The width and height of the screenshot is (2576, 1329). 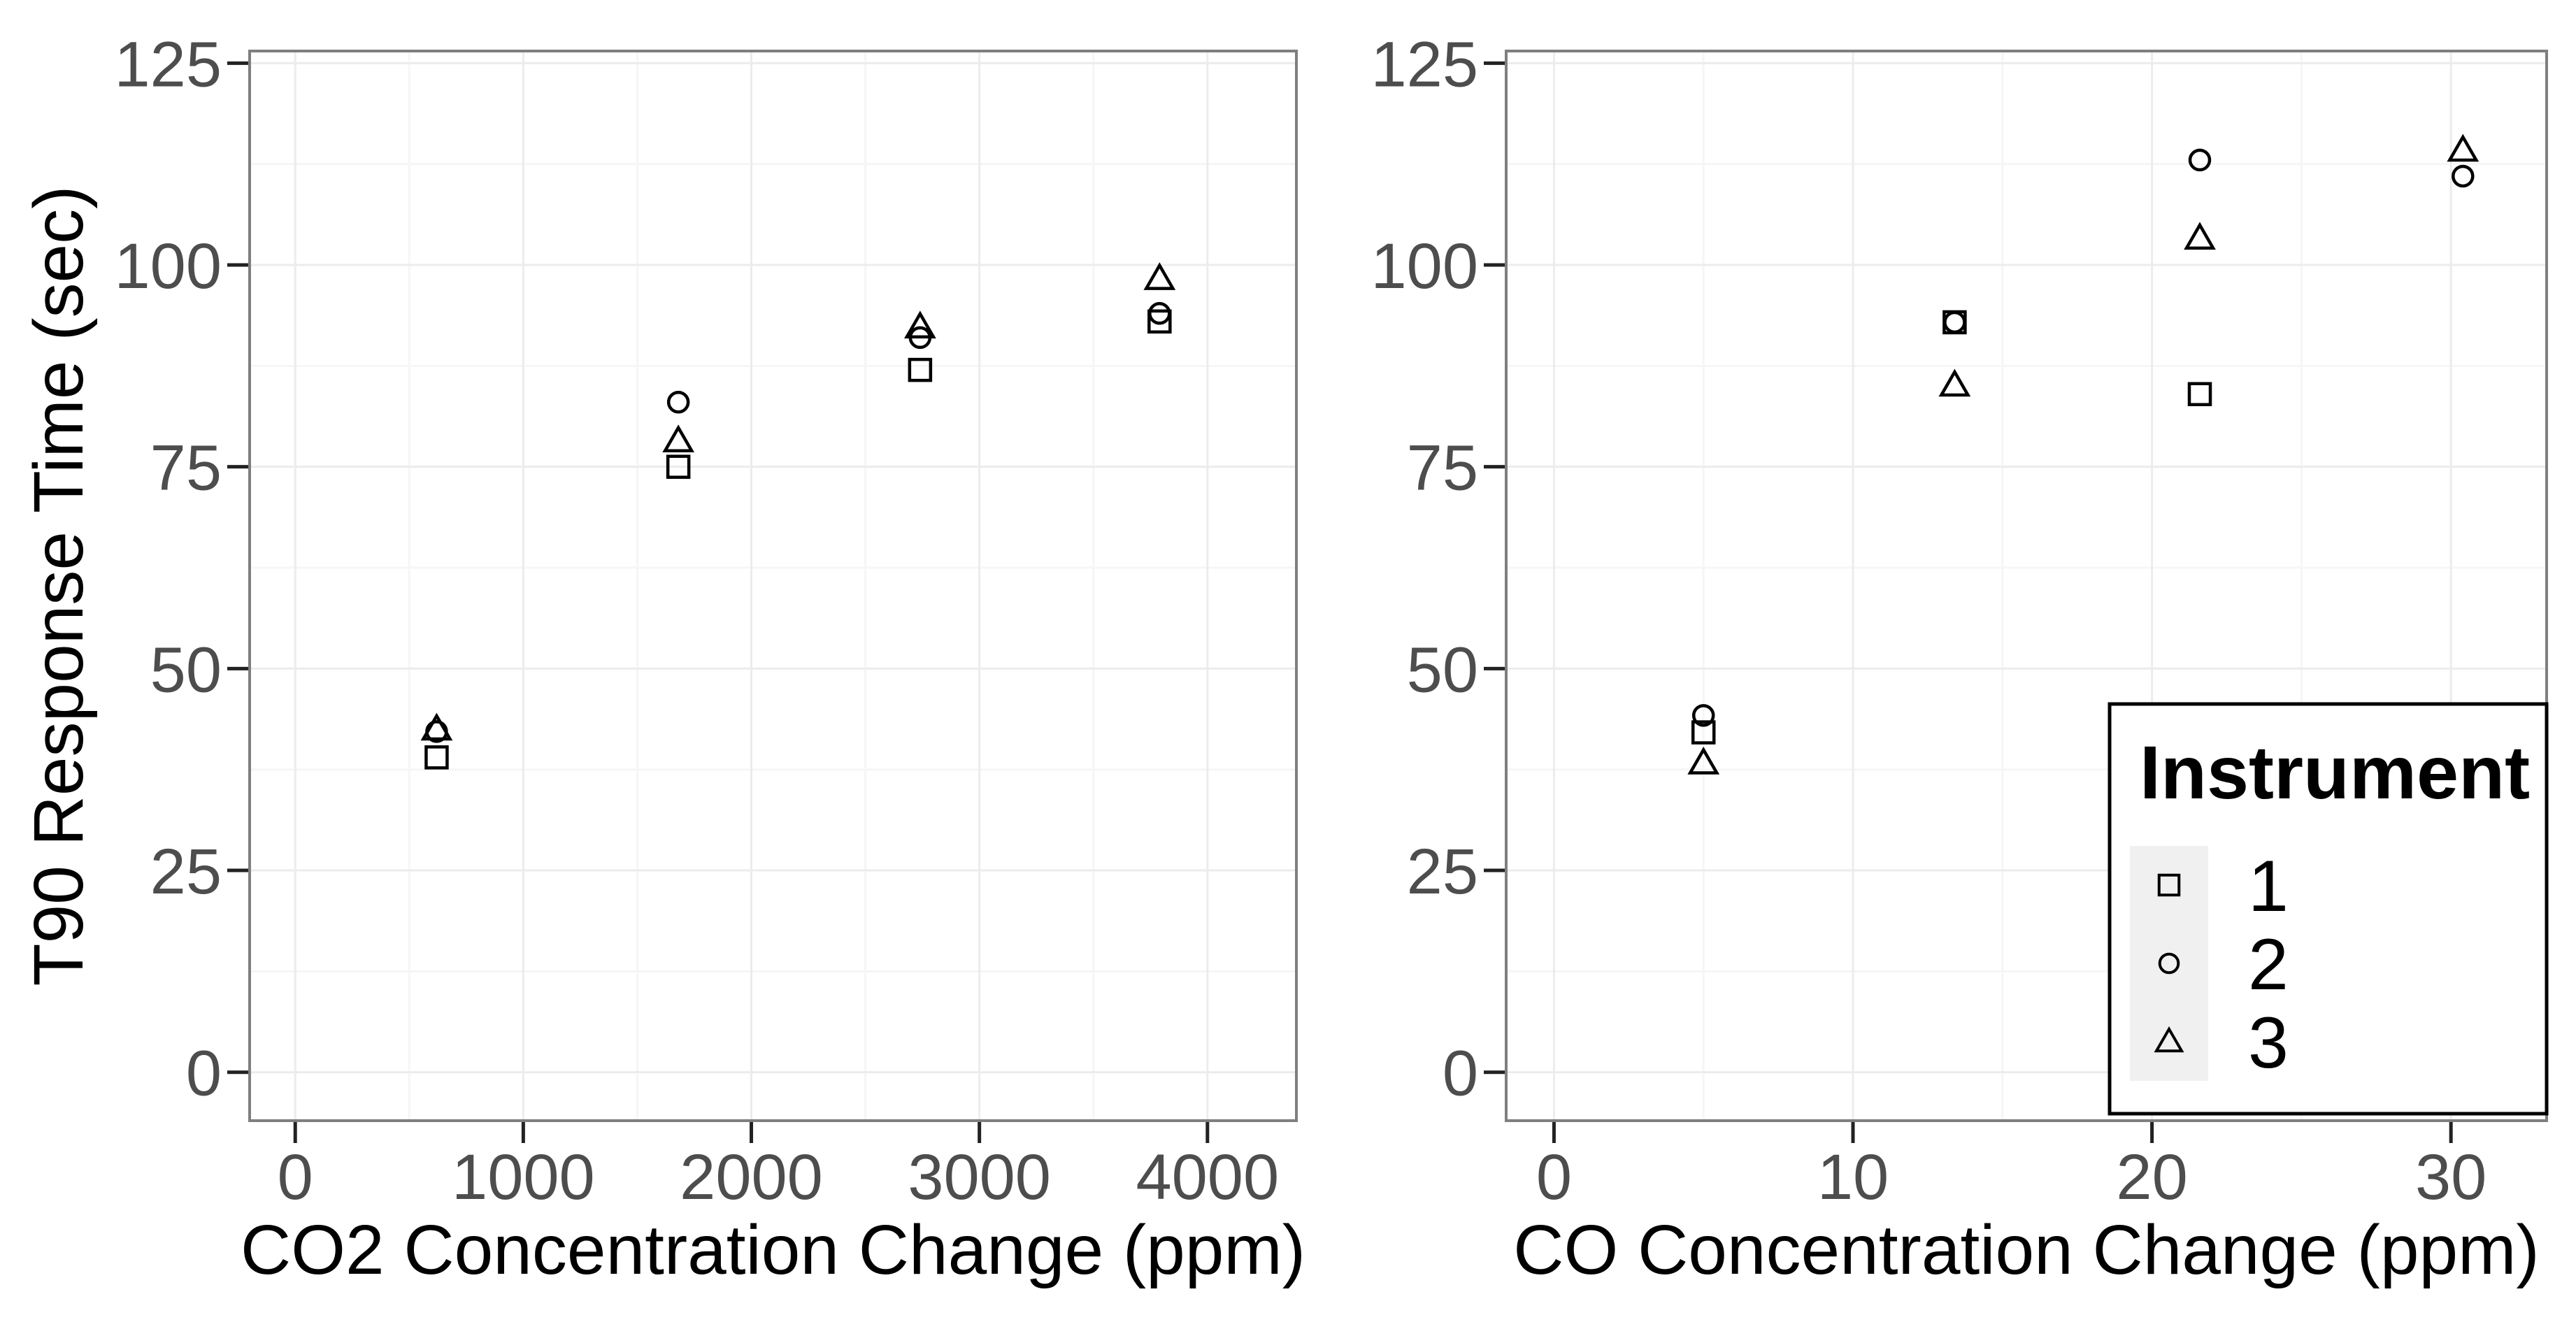 I want to click on x-tick-label: 4000, so click(x=1207, y=1177).